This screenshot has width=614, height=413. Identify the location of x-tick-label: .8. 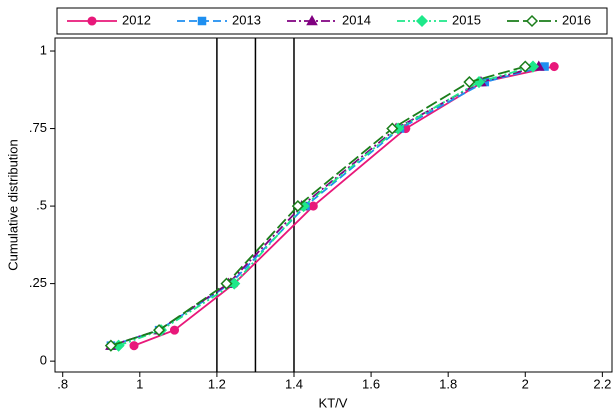
(62, 383).